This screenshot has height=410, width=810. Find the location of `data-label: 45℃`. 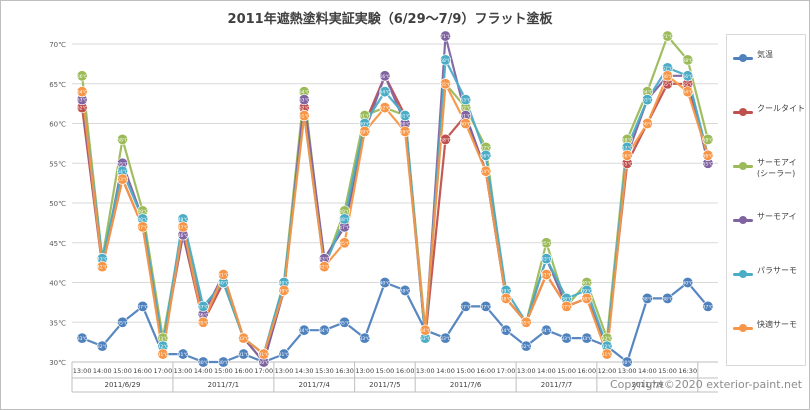

data-label: 45℃ is located at coordinates (546, 244).